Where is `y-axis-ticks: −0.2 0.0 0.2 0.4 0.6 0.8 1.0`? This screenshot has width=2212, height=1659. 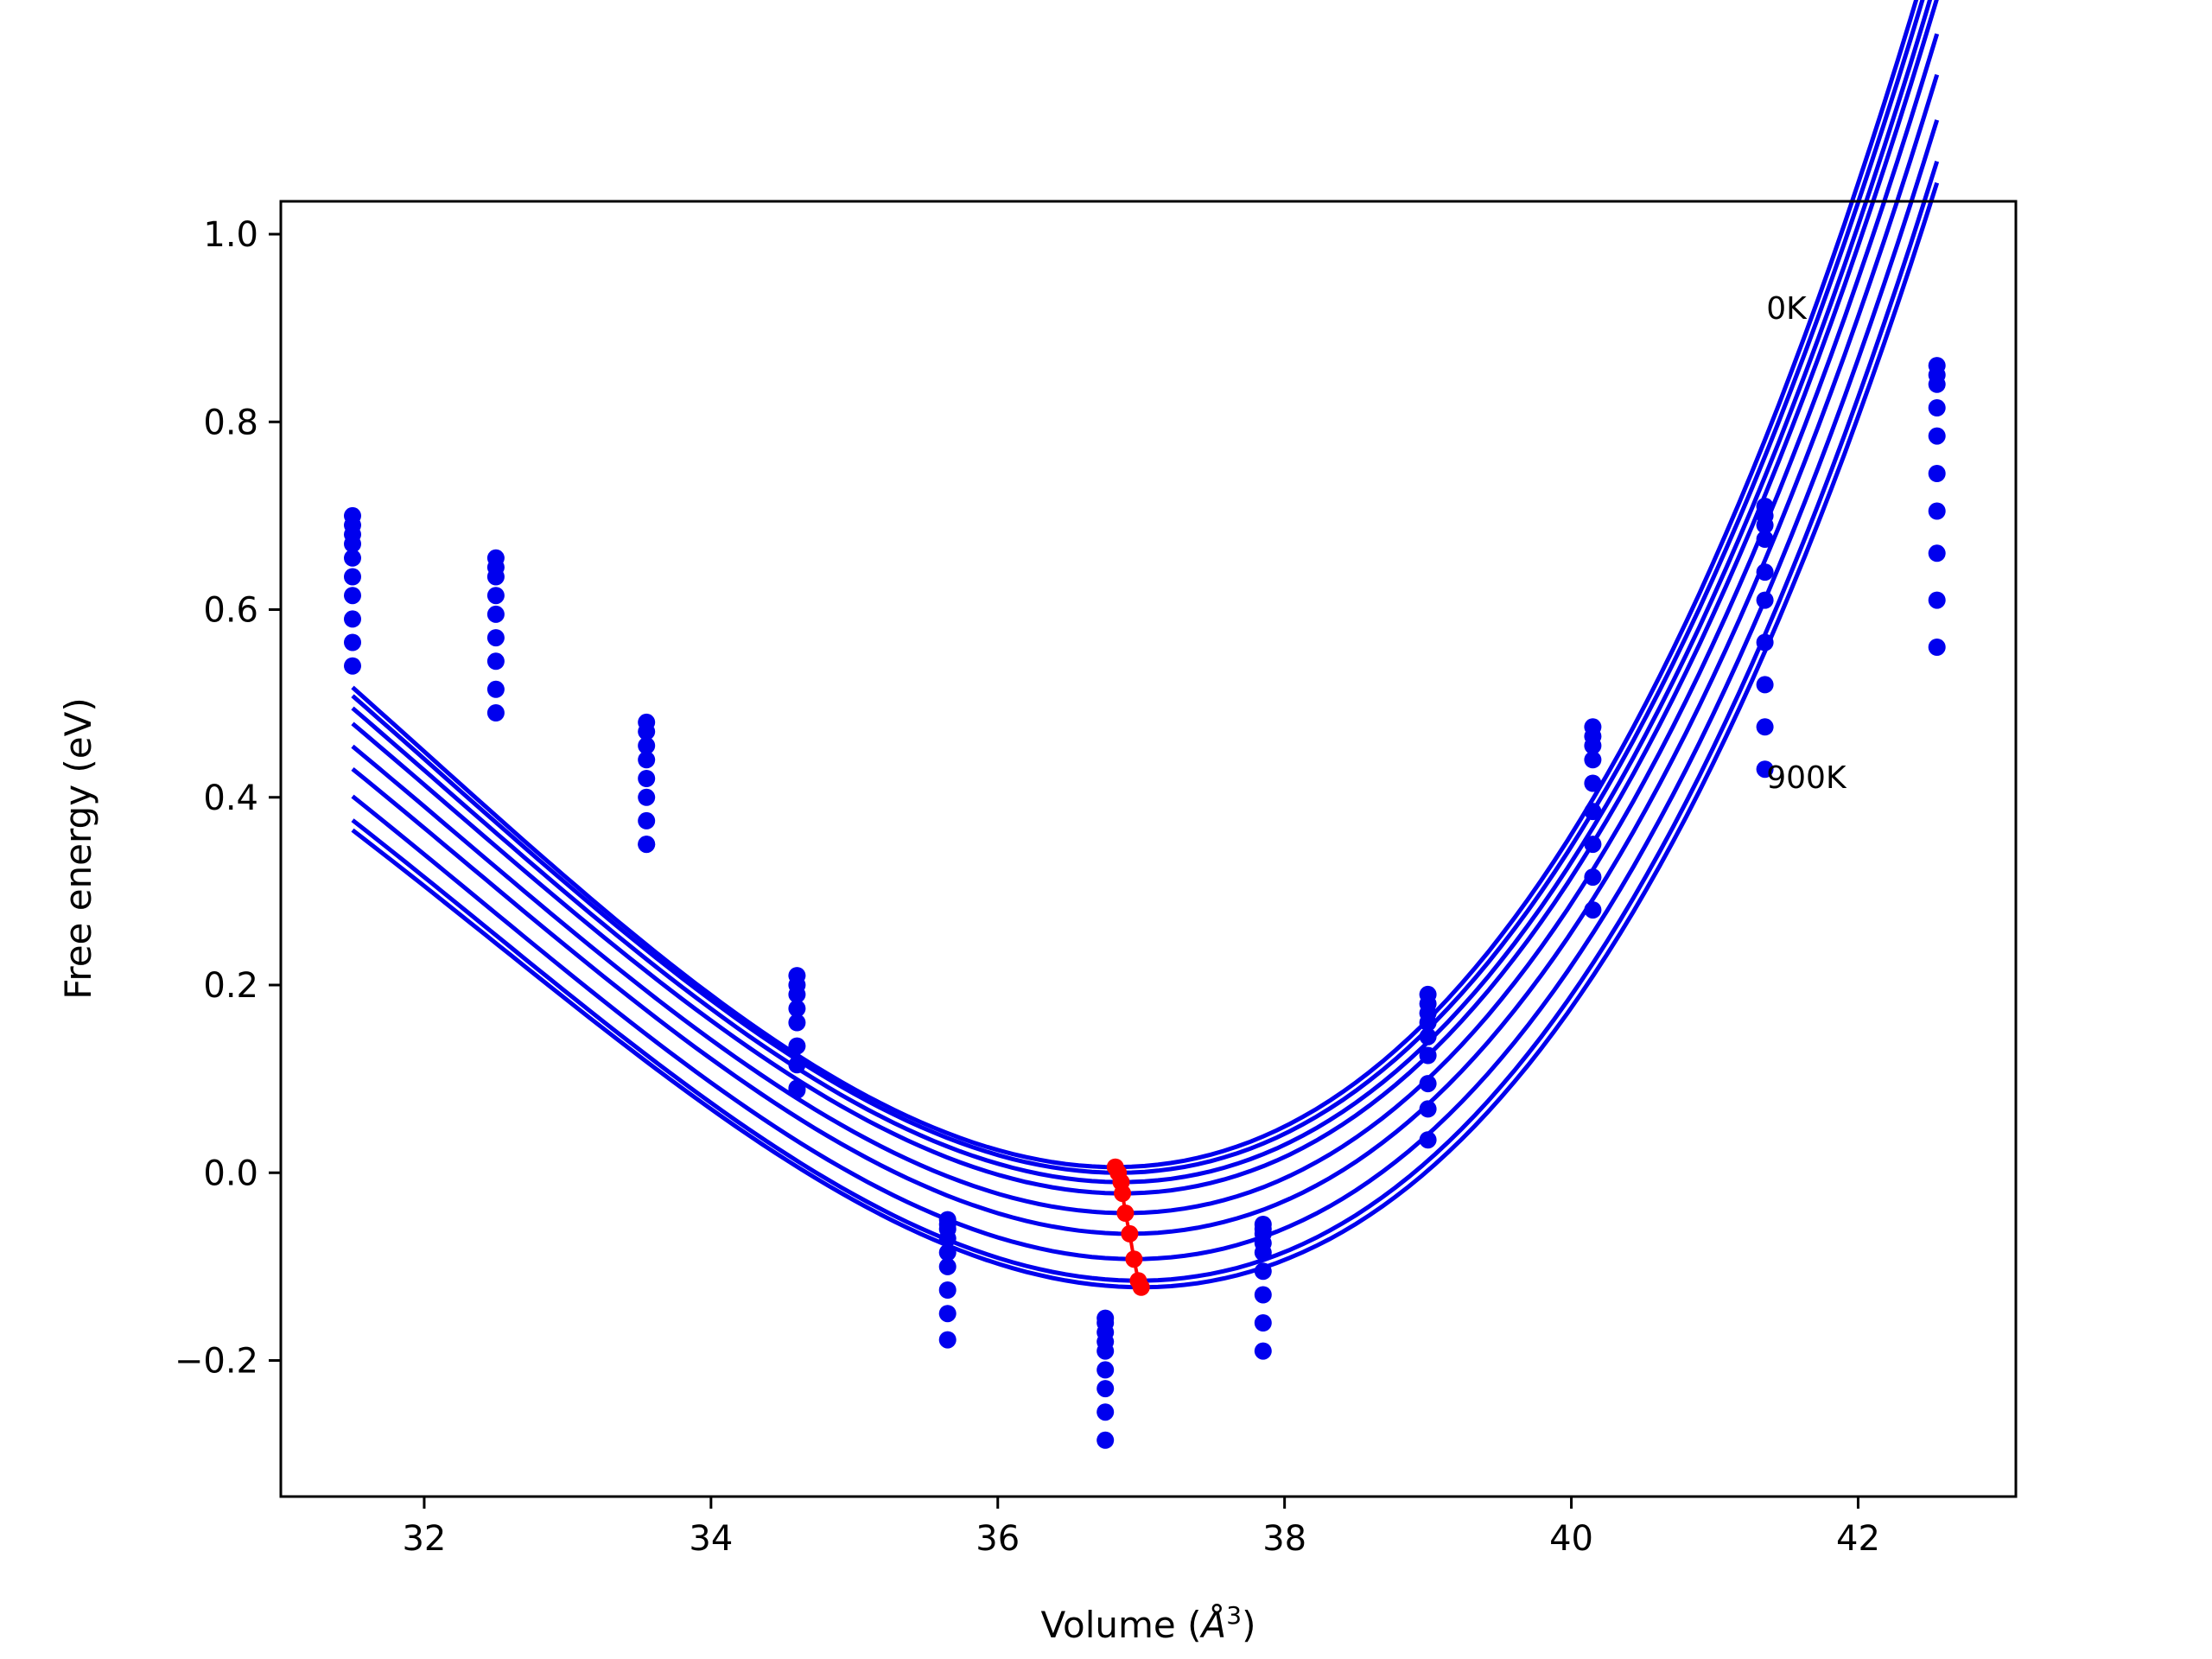
y-axis-ticks: −0.2 0.0 0.2 0.4 0.6 0.8 1.0 is located at coordinates (228, 798).